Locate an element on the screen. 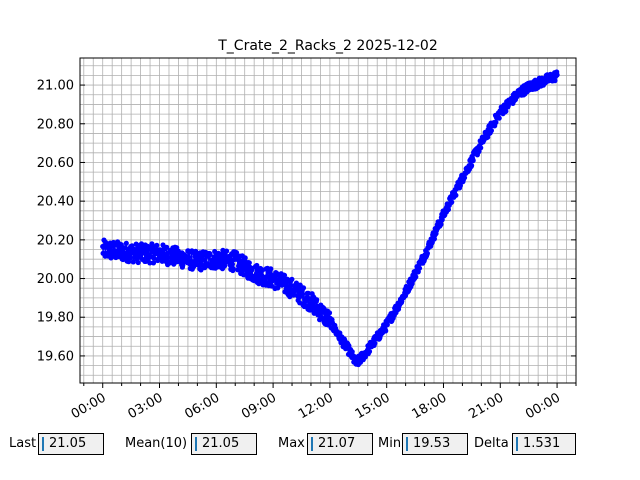 The height and width of the screenshot is (480, 640). stat-label-last: Last is located at coordinates (23, 443).